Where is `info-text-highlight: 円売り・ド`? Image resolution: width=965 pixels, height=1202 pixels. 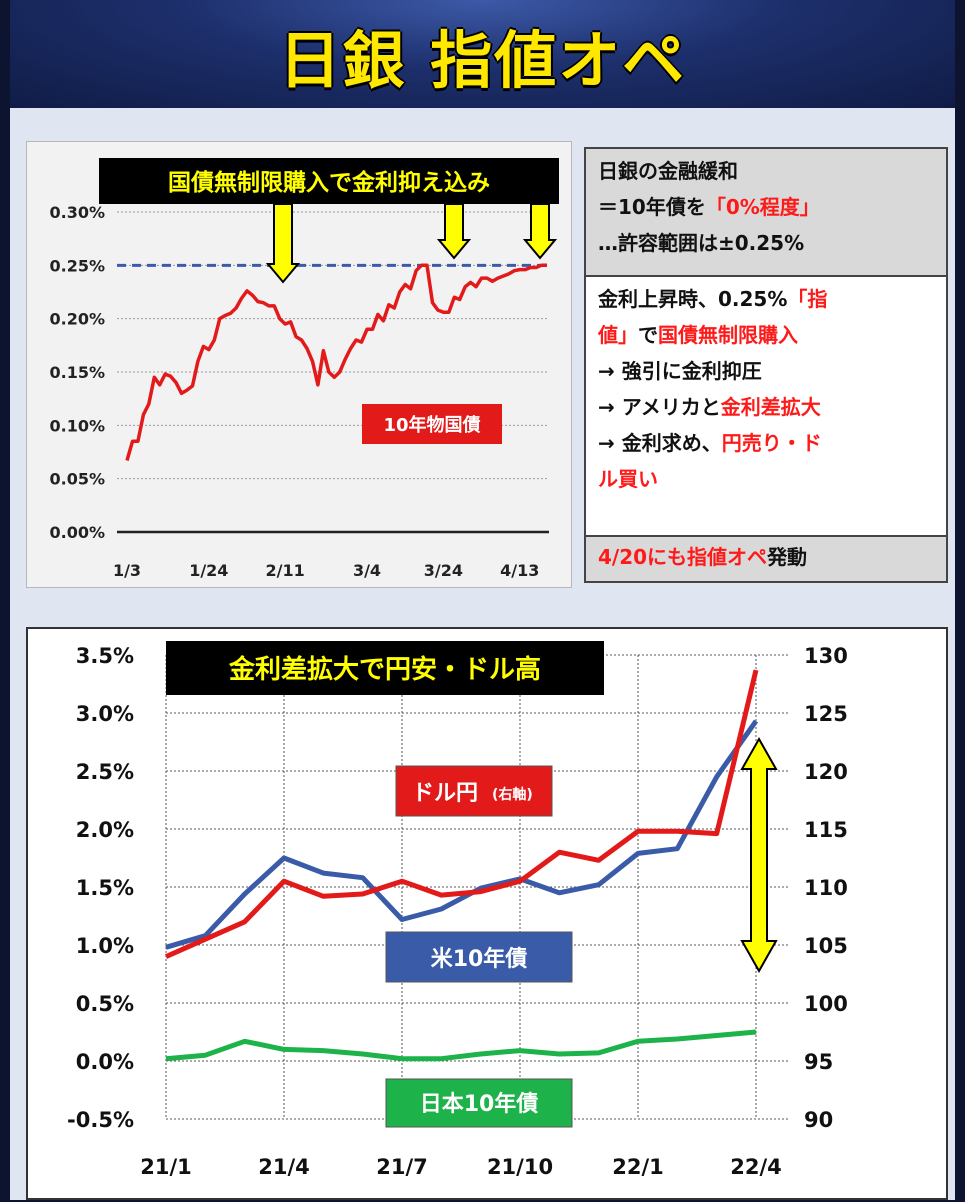 info-text-highlight: 円売り・ド is located at coordinates (771, 443).